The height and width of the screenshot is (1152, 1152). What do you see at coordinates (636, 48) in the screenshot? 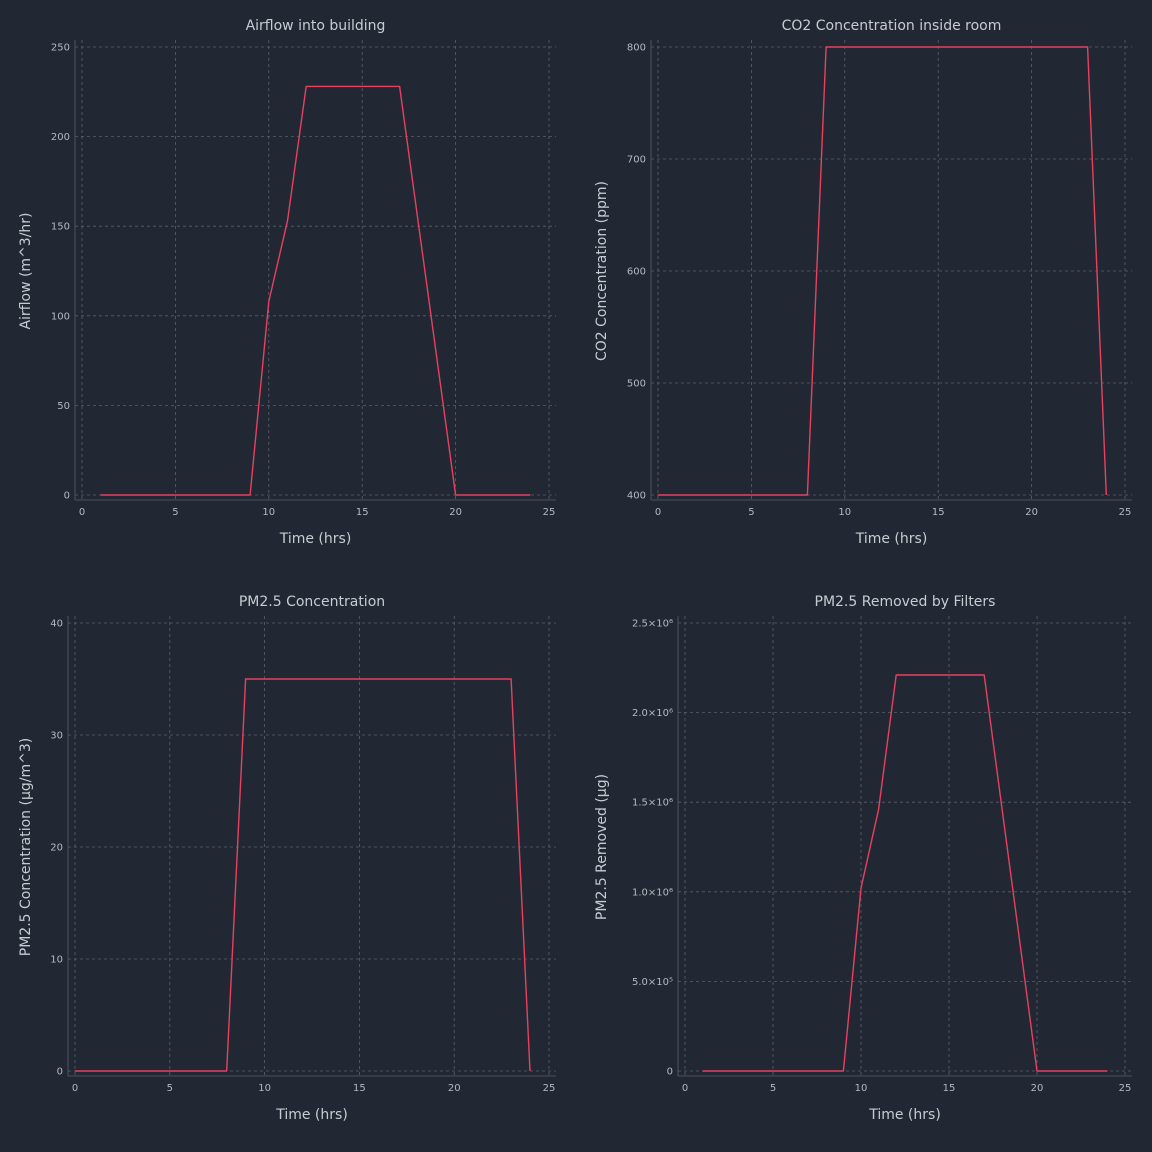
I see `y-tick-label: 800` at bounding box center [636, 48].